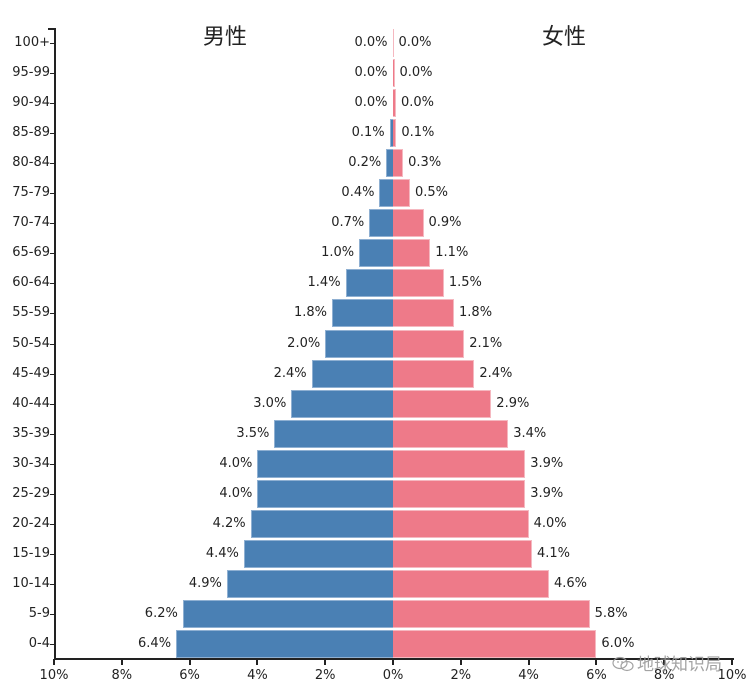 This screenshot has width=755, height=695. I want to click on y-tick-label: 15-19, so click(31, 553).